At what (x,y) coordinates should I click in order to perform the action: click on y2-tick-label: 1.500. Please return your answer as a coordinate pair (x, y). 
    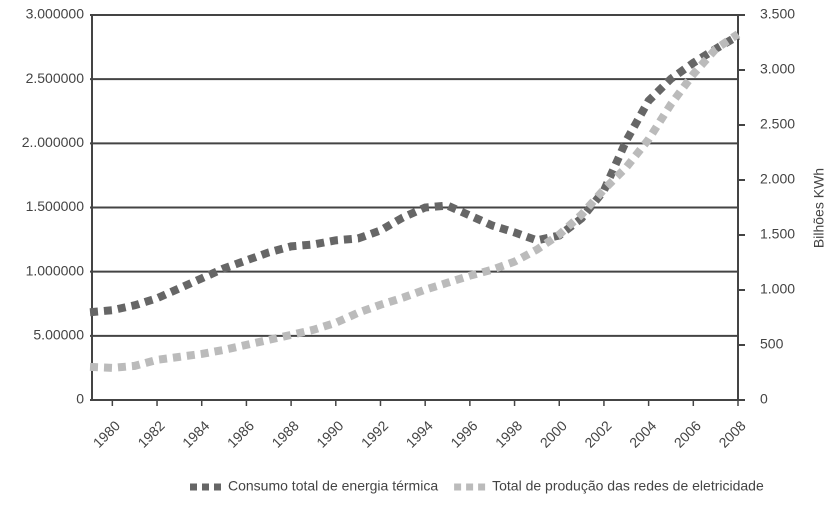
    Looking at the image, I should click on (777, 234).